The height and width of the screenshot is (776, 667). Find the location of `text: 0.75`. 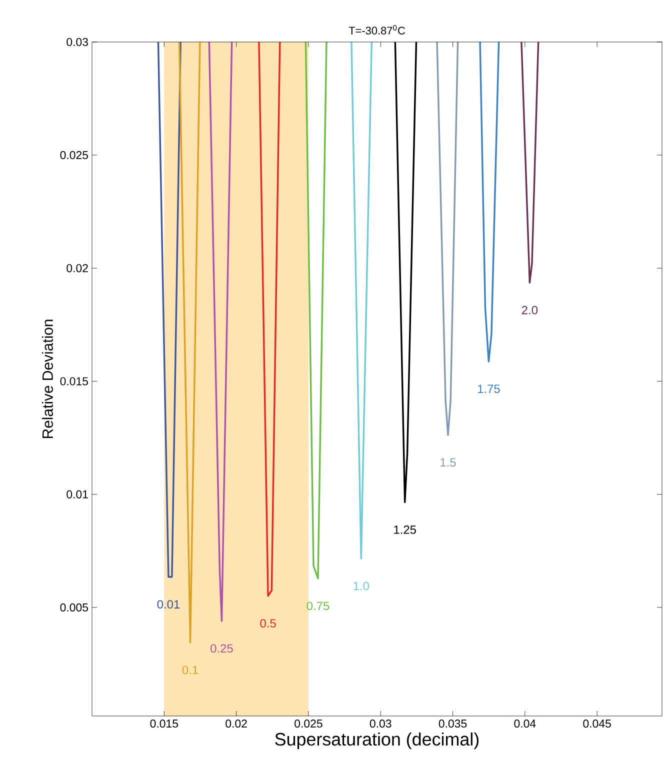

text: 0.75 is located at coordinates (318, 606).